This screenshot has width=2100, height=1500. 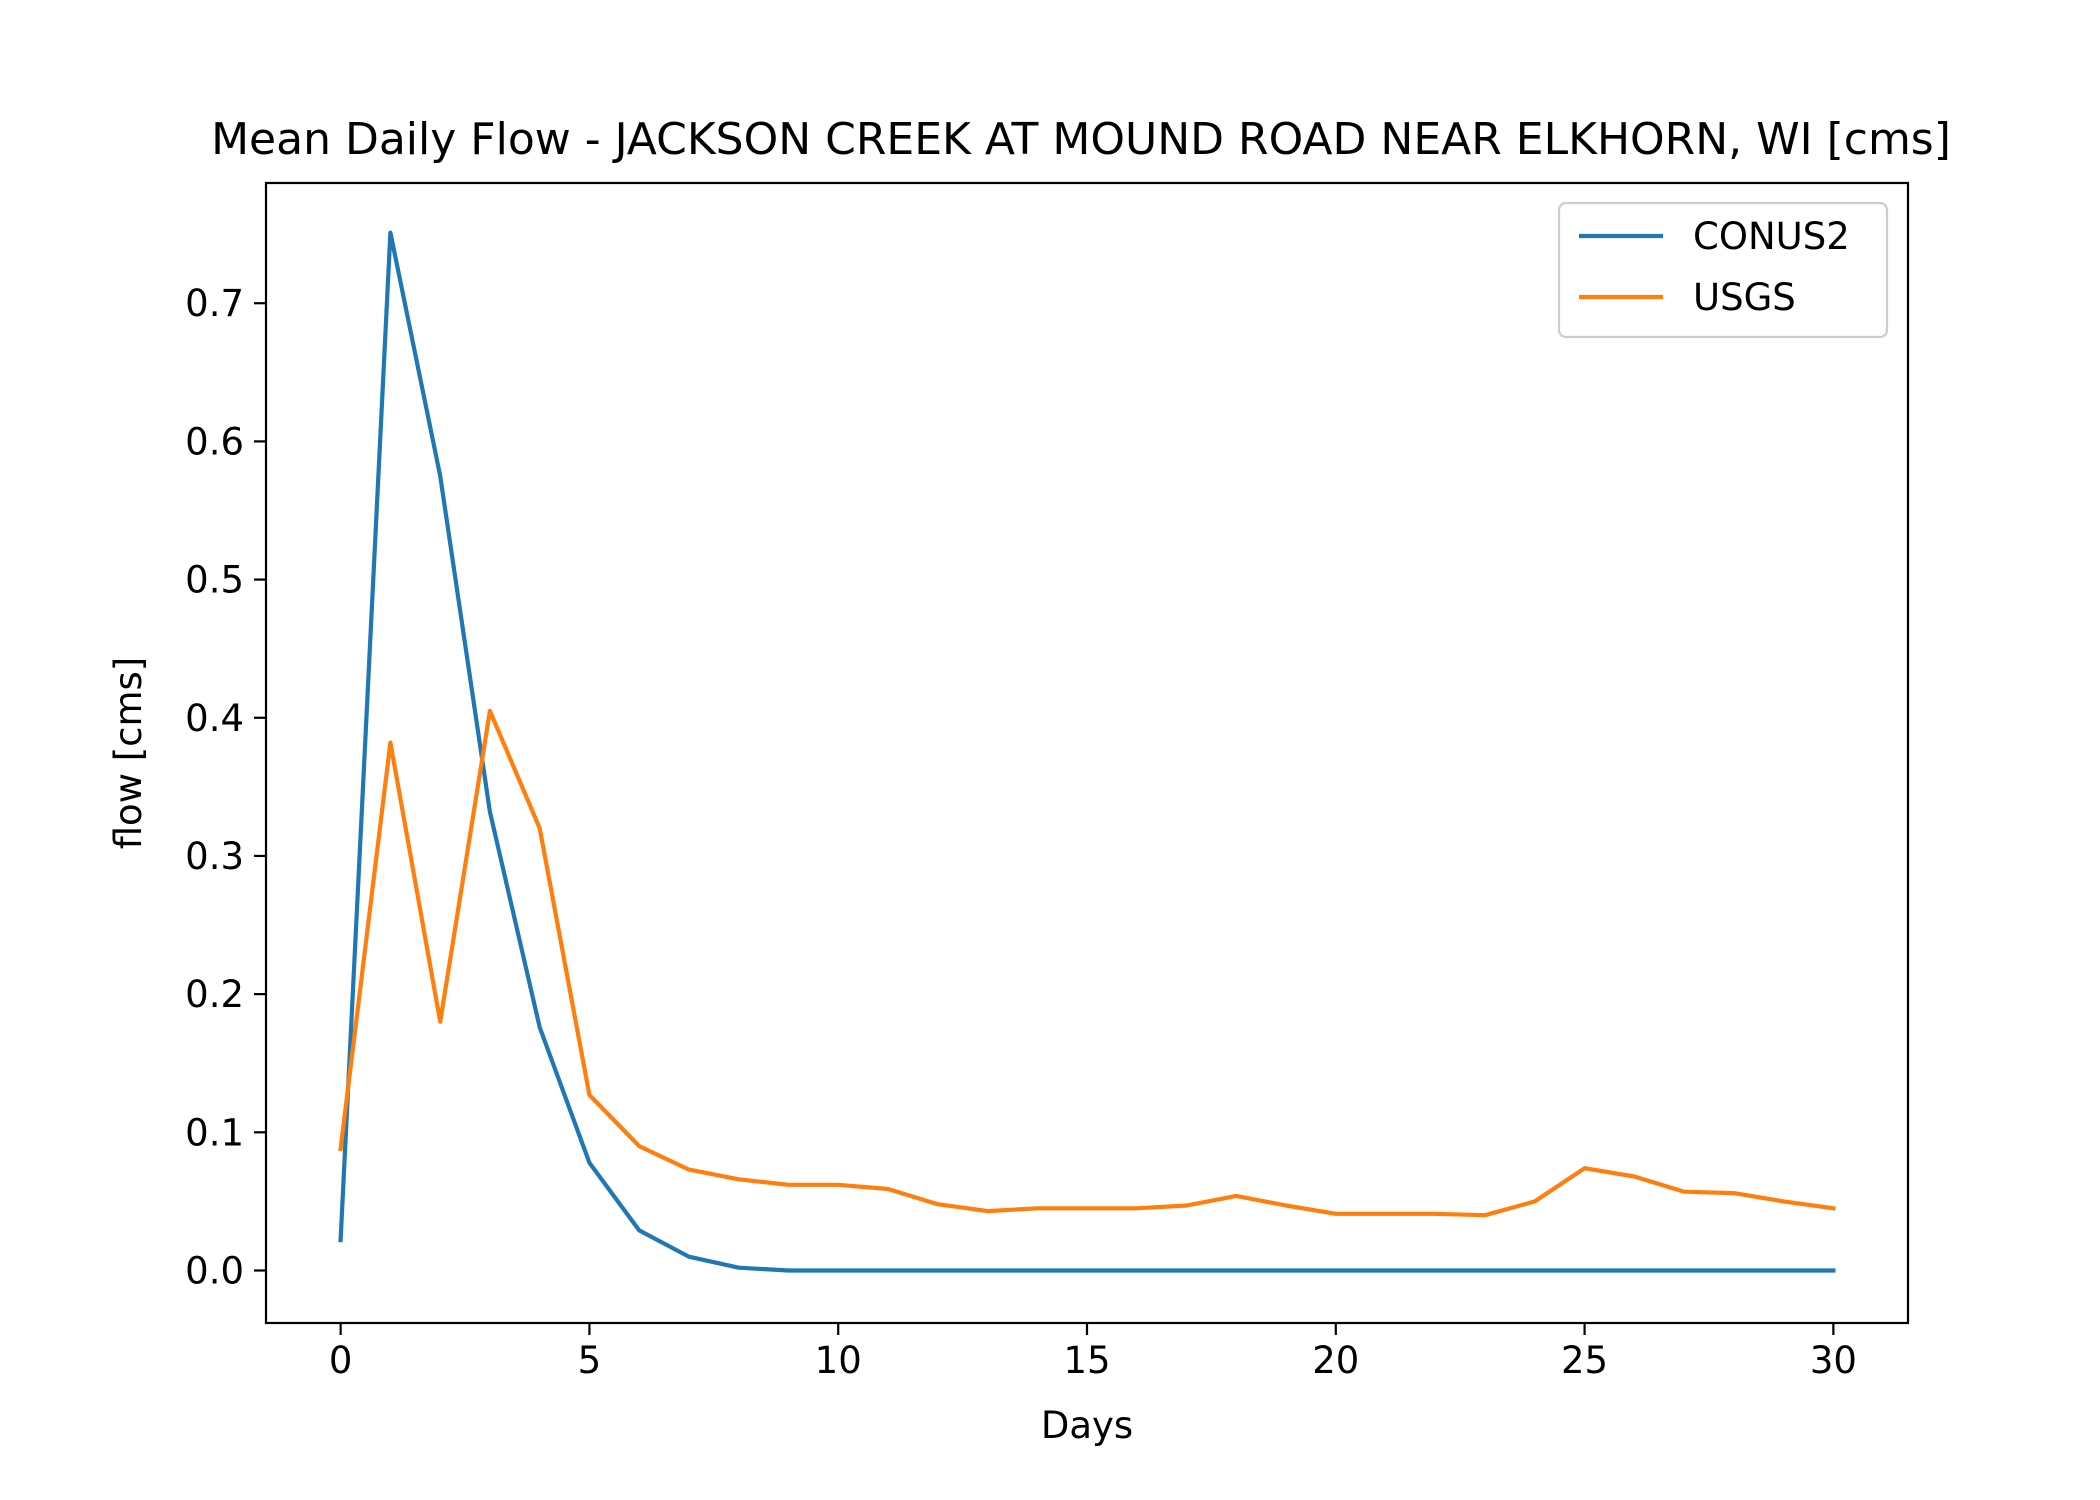 What do you see at coordinates (1335, 1360) in the screenshot?
I see `x-tick-label: 20` at bounding box center [1335, 1360].